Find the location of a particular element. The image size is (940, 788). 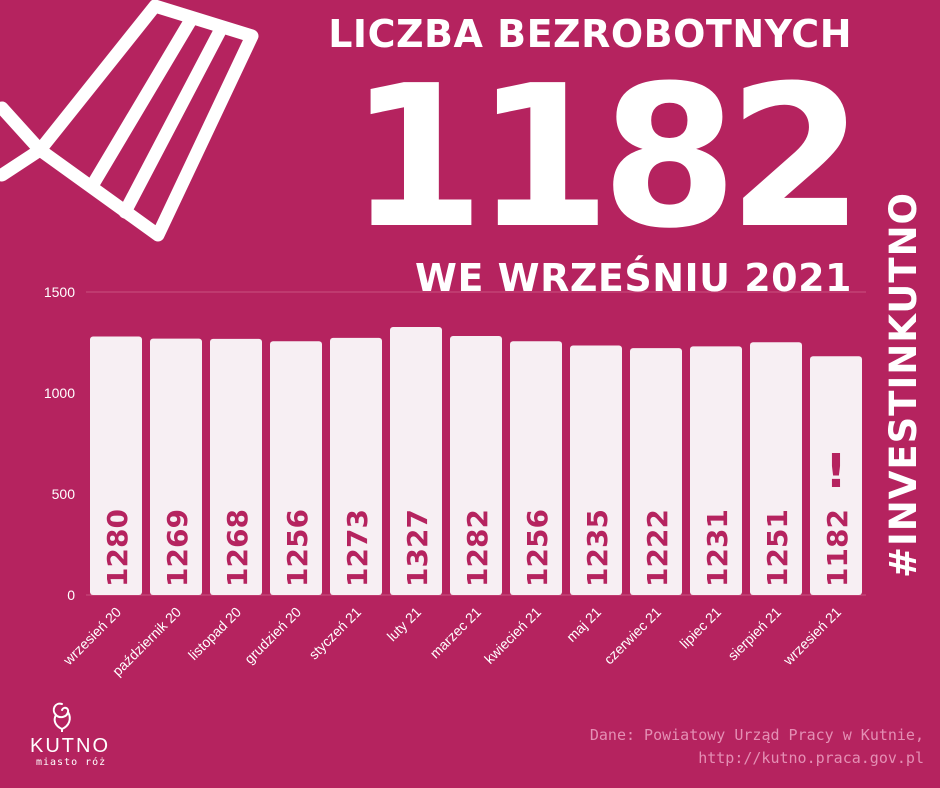

bar-value-label: 1182 is located at coordinates (837, 548).